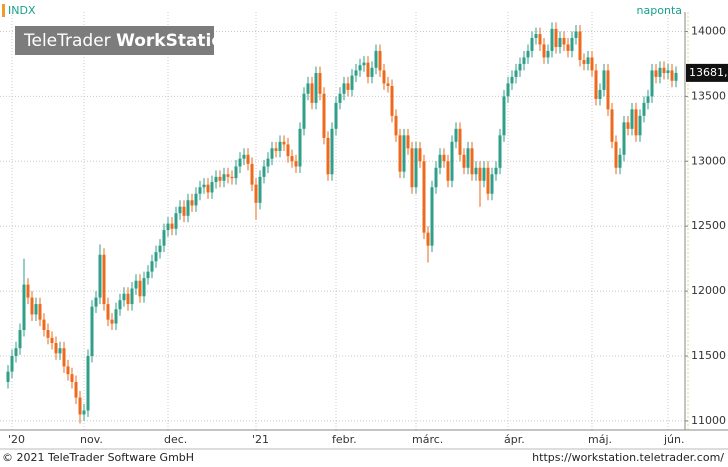 This screenshot has width=728, height=467. What do you see at coordinates (600, 439) in the screenshot?
I see `x-tick-label: máj.` at bounding box center [600, 439].